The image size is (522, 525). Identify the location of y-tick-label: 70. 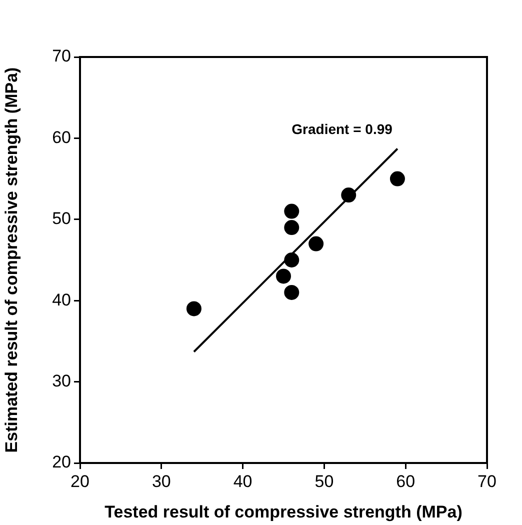
(61, 56).